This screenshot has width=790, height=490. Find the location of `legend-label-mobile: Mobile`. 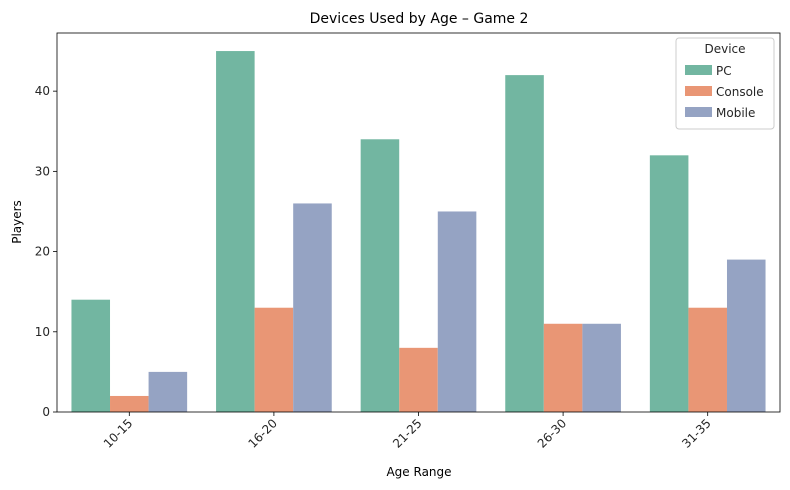

legend-label-mobile: Mobile is located at coordinates (735, 113).